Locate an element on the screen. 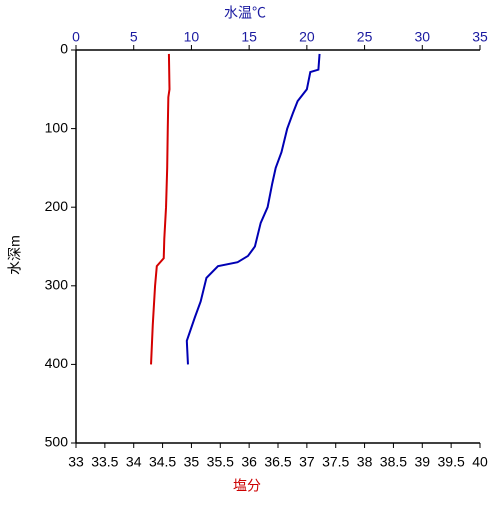  x2-tick-label: 35 is located at coordinates (480, 37).